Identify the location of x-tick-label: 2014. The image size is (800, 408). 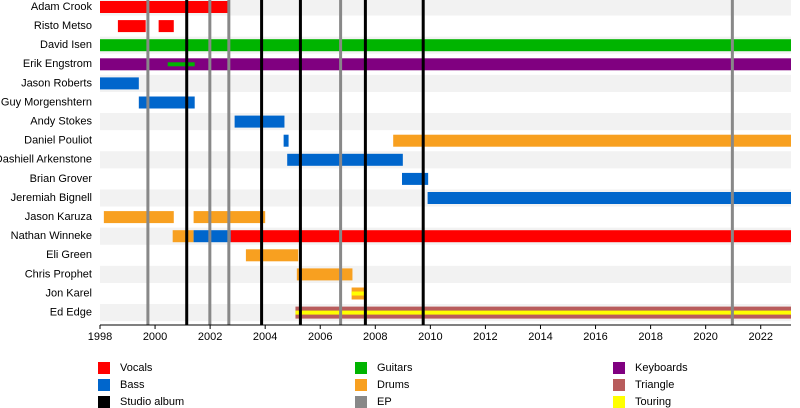
(540, 337).